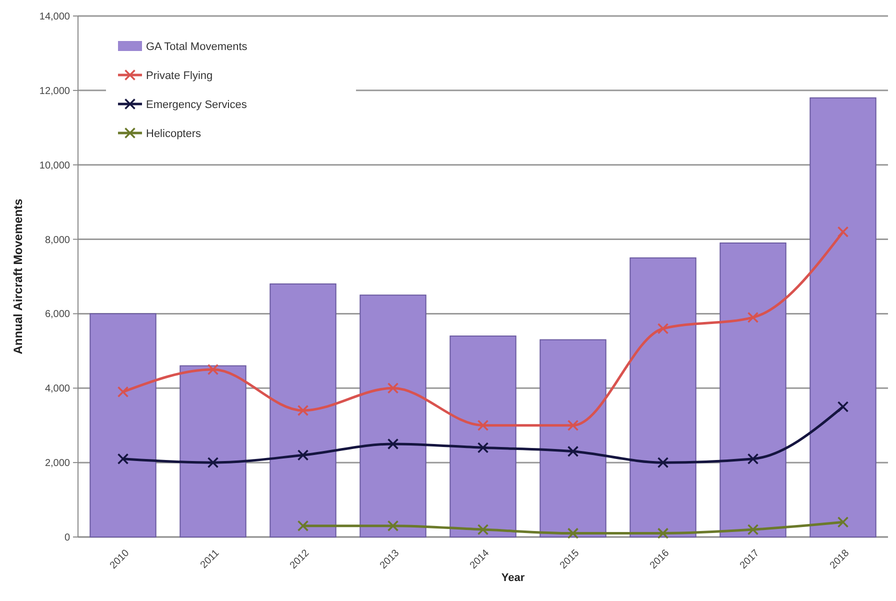  I want to click on y-tick-label: 12,000, so click(54, 91).